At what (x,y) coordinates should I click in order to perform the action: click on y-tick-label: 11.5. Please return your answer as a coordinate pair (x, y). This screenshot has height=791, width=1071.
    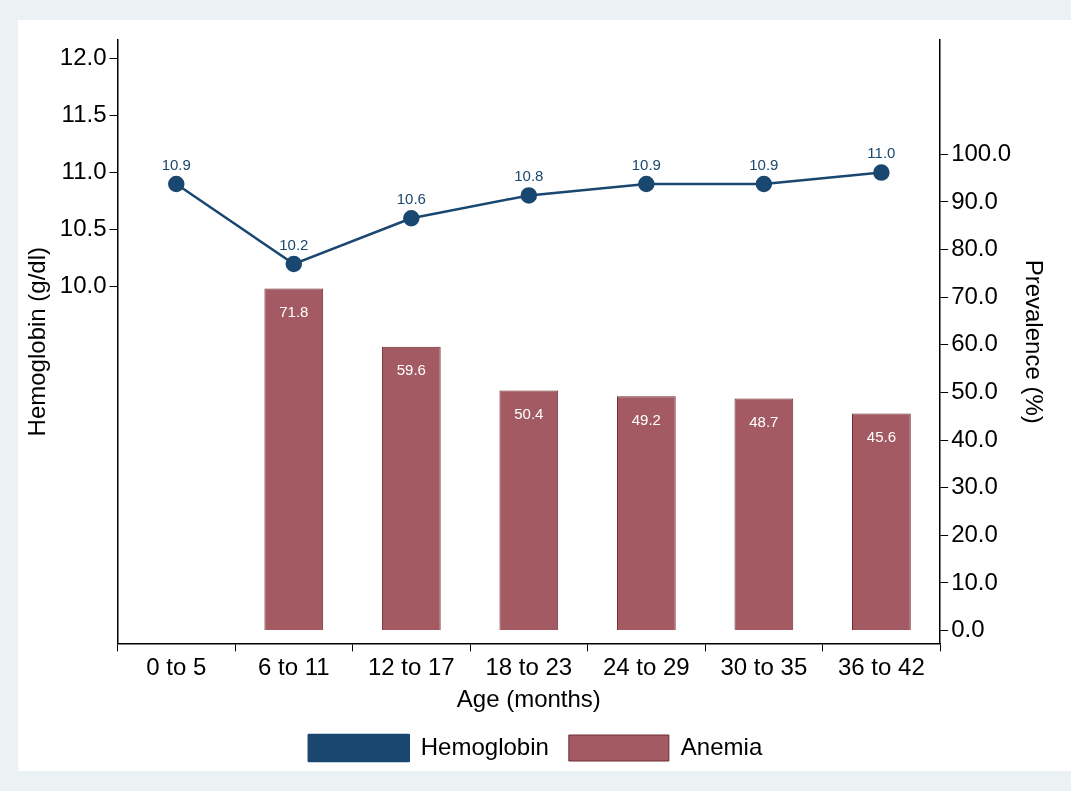
    Looking at the image, I should click on (84, 114).